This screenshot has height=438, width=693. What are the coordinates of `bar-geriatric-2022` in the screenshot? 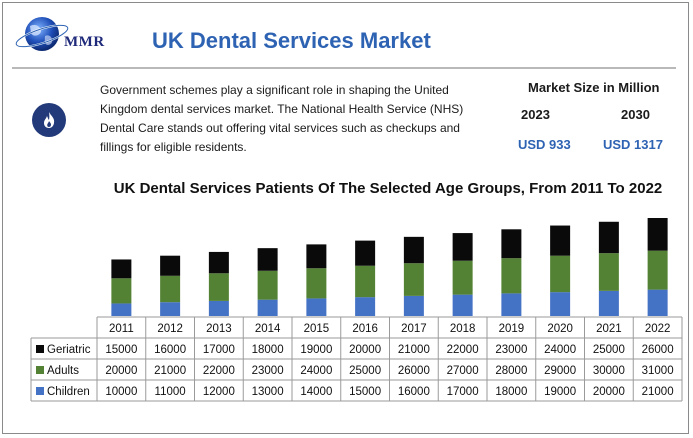 It's located at (657, 234).